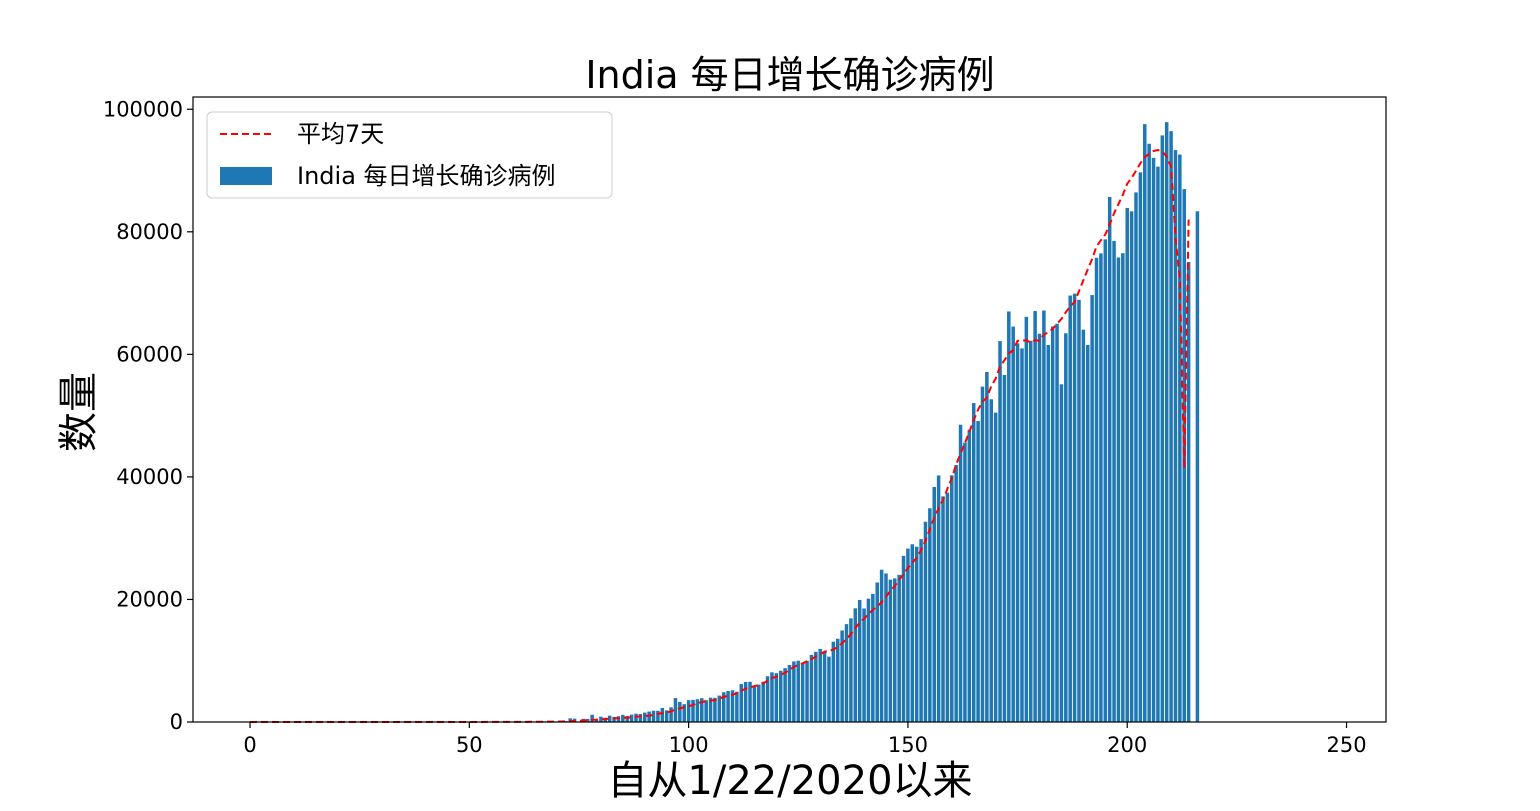 This screenshot has width=1540, height=811. I want to click on x-tick-label-50: 50, so click(469, 745).